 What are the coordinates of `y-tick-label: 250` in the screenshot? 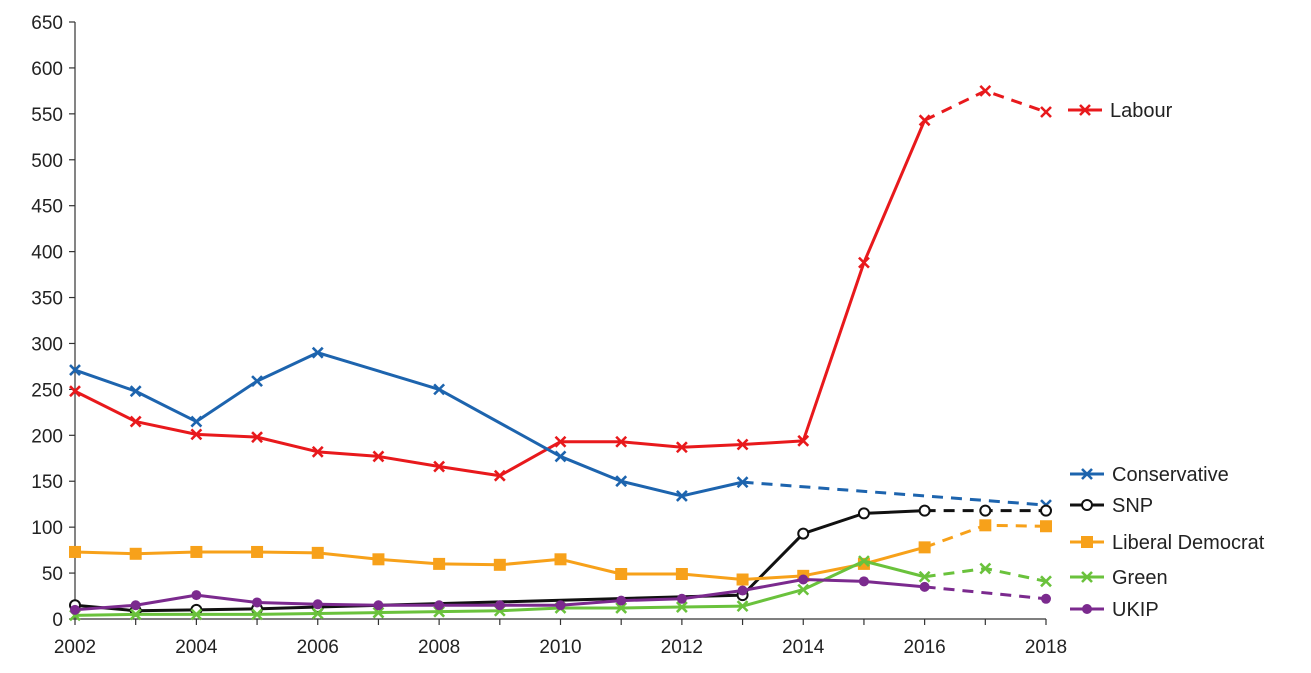 It's located at (47, 390).